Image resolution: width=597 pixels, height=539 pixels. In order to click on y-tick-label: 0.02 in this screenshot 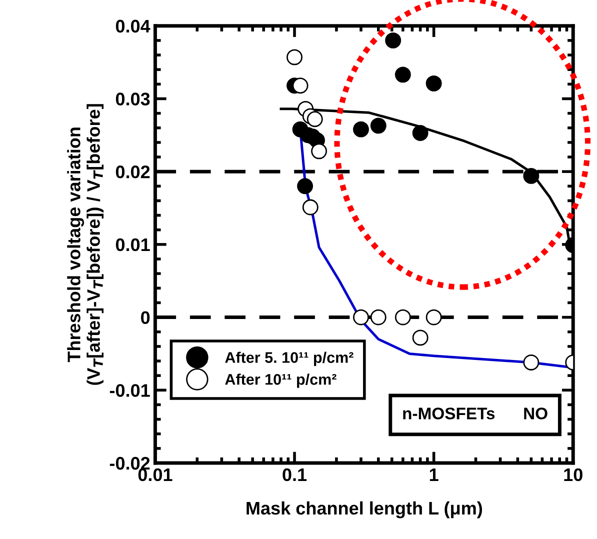, I will do `click(133, 172)`.